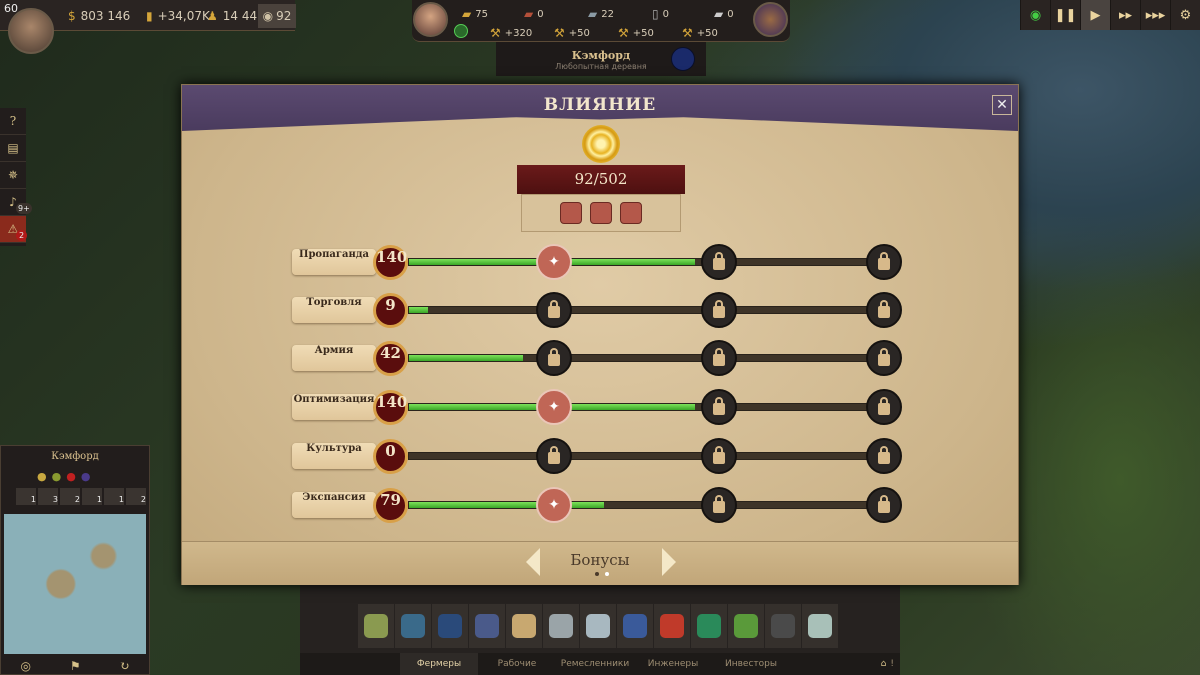  I want to click on windows-icon: ▯, so click(655, 14).